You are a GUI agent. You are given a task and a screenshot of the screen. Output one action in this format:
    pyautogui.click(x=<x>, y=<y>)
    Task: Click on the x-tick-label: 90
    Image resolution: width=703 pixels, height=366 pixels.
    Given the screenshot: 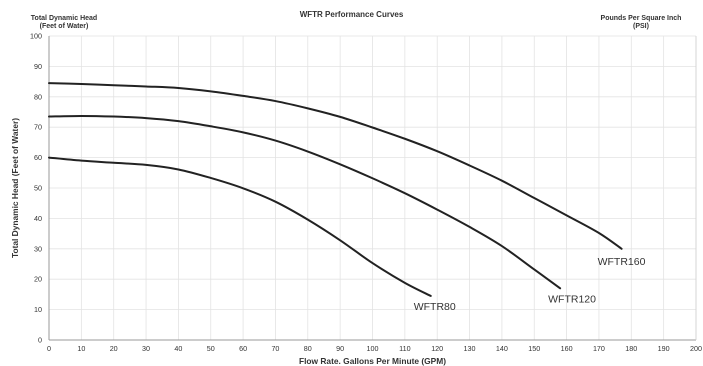 What is the action you would take?
    pyautogui.click(x=340, y=348)
    